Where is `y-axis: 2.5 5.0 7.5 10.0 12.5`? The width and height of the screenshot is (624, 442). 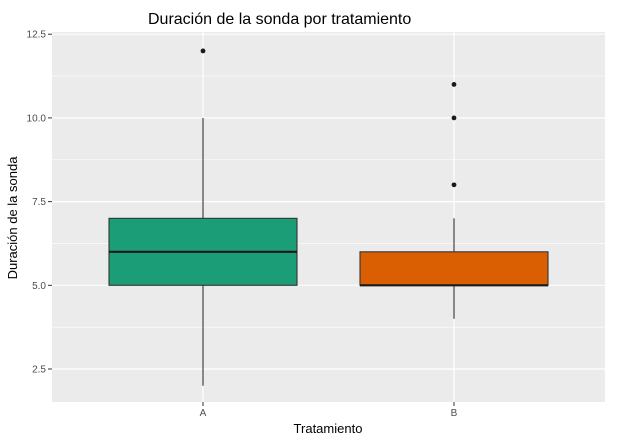 y-axis: 2.5 5.0 7.5 10.0 12.5 is located at coordinates (39, 203).